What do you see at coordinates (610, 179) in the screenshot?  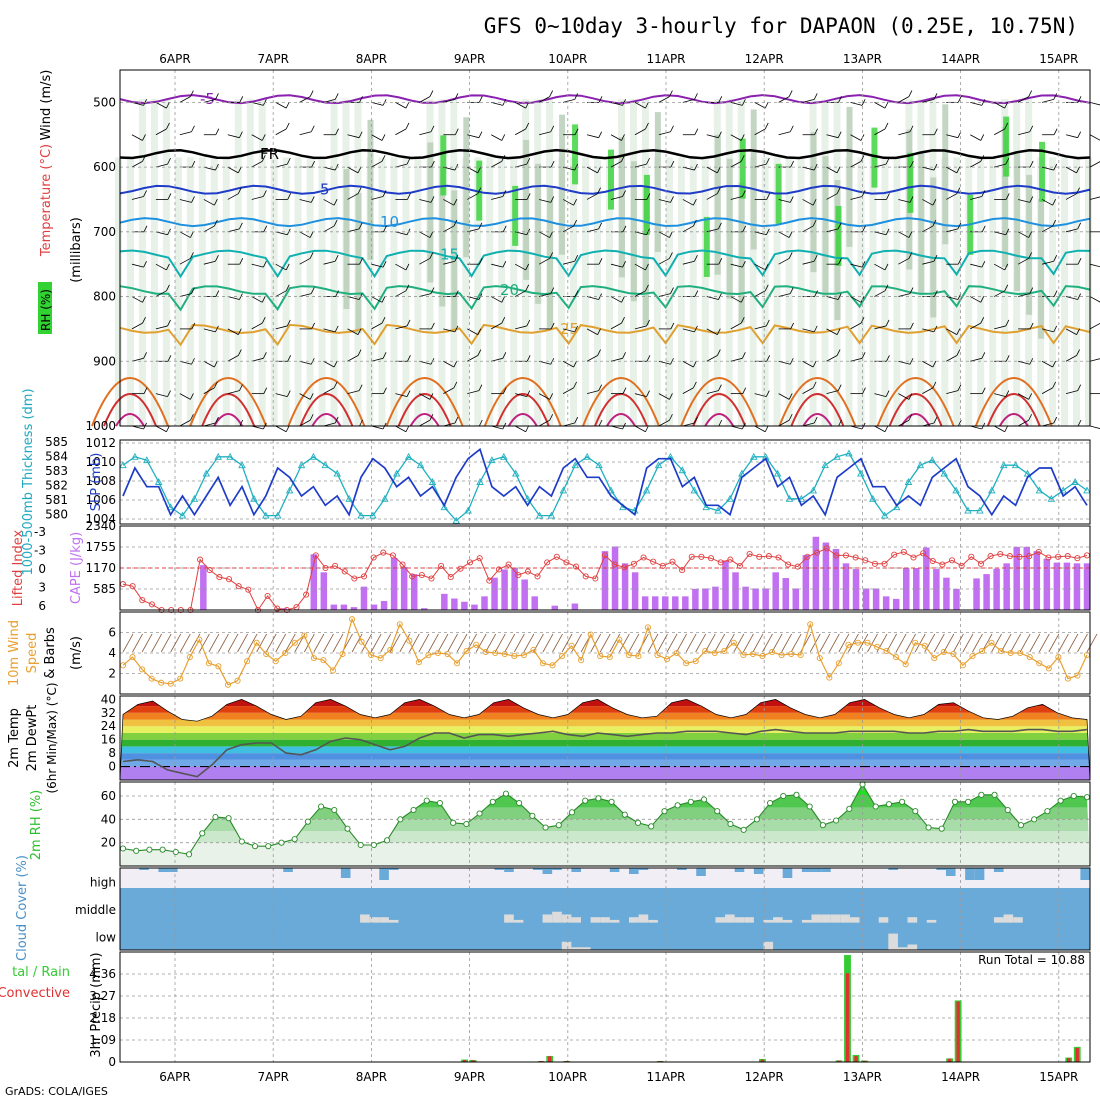 I see `rh-shade-high` at bounding box center [610, 179].